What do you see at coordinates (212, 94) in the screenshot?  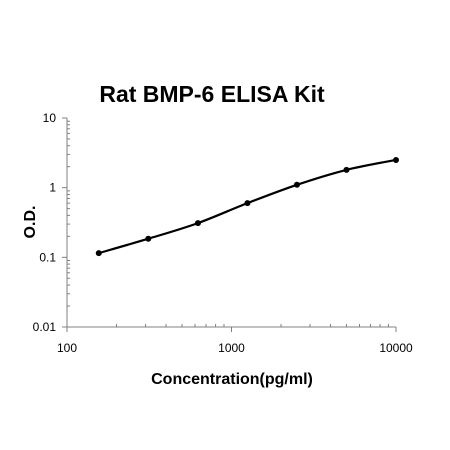 I see `chart-title: Rat BMP-6 ELISA Kit` at bounding box center [212, 94].